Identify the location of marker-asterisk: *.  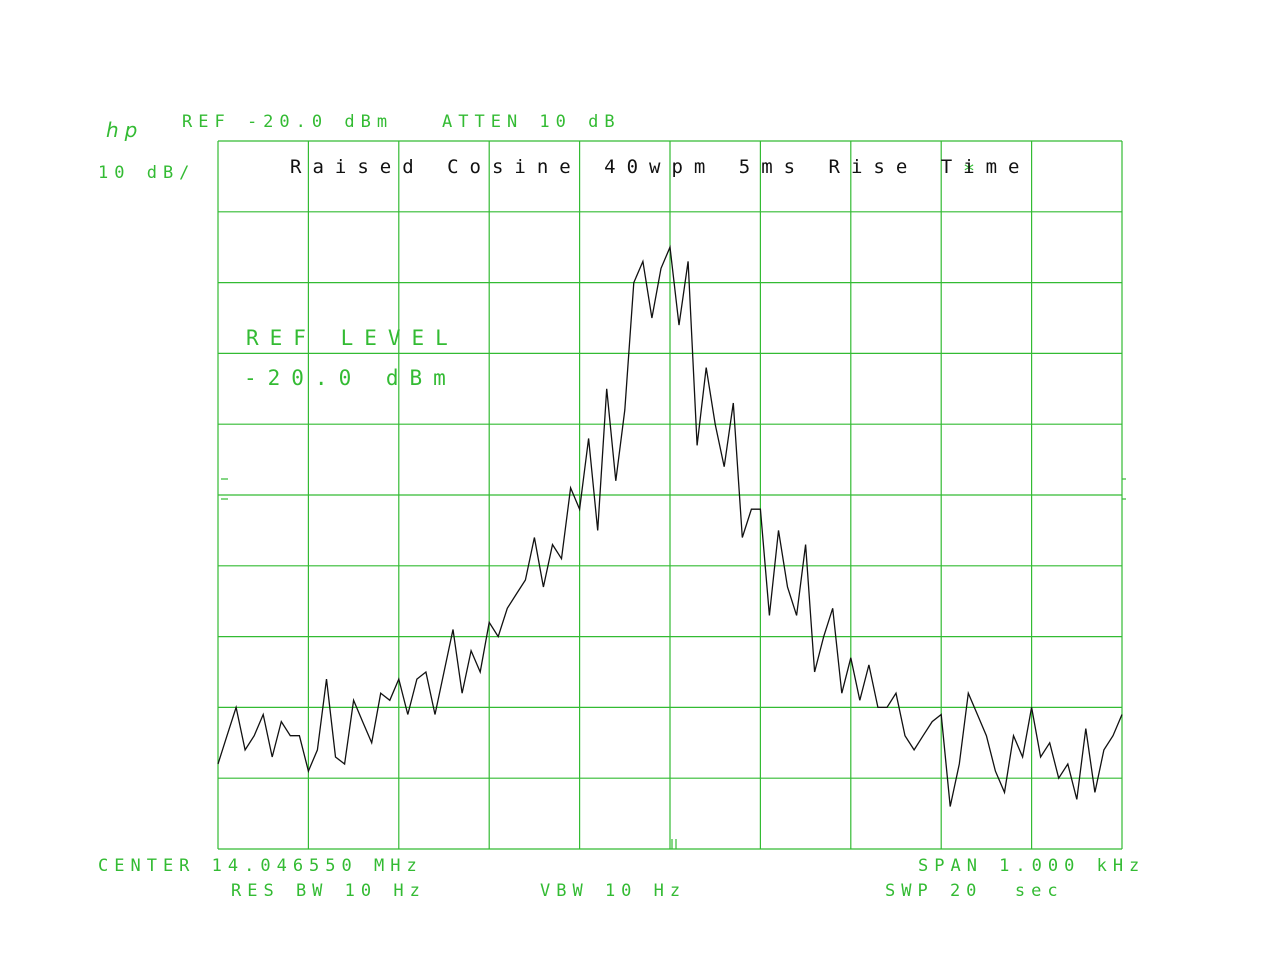
(969, 171).